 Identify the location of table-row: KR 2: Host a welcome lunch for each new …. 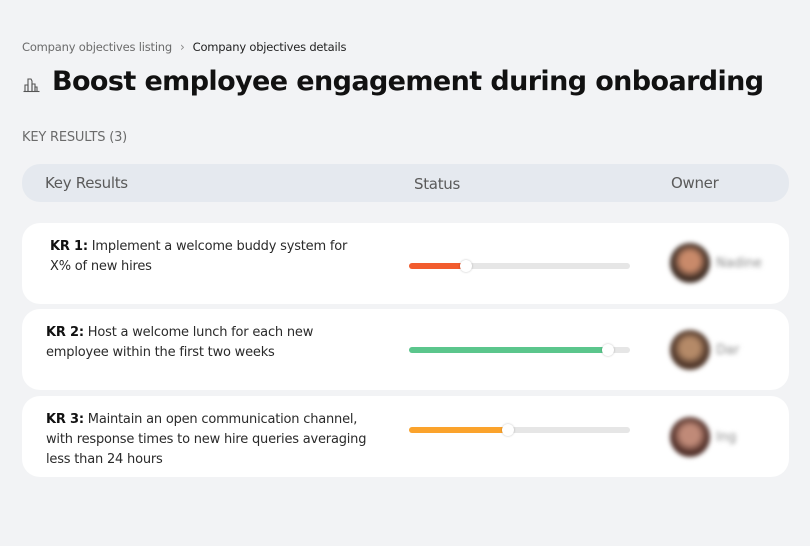
(405, 349).